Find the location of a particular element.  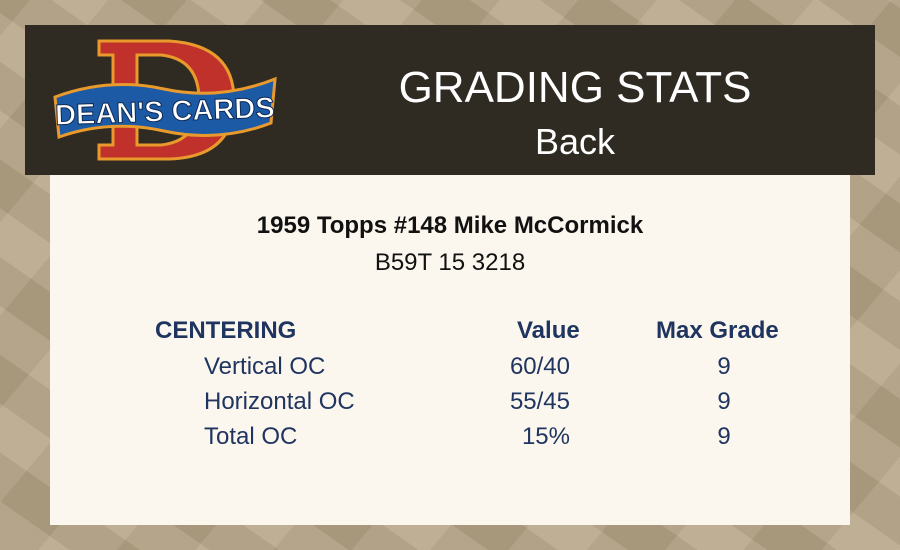

cert-number: B59T 15 3218 is located at coordinates (450, 262).